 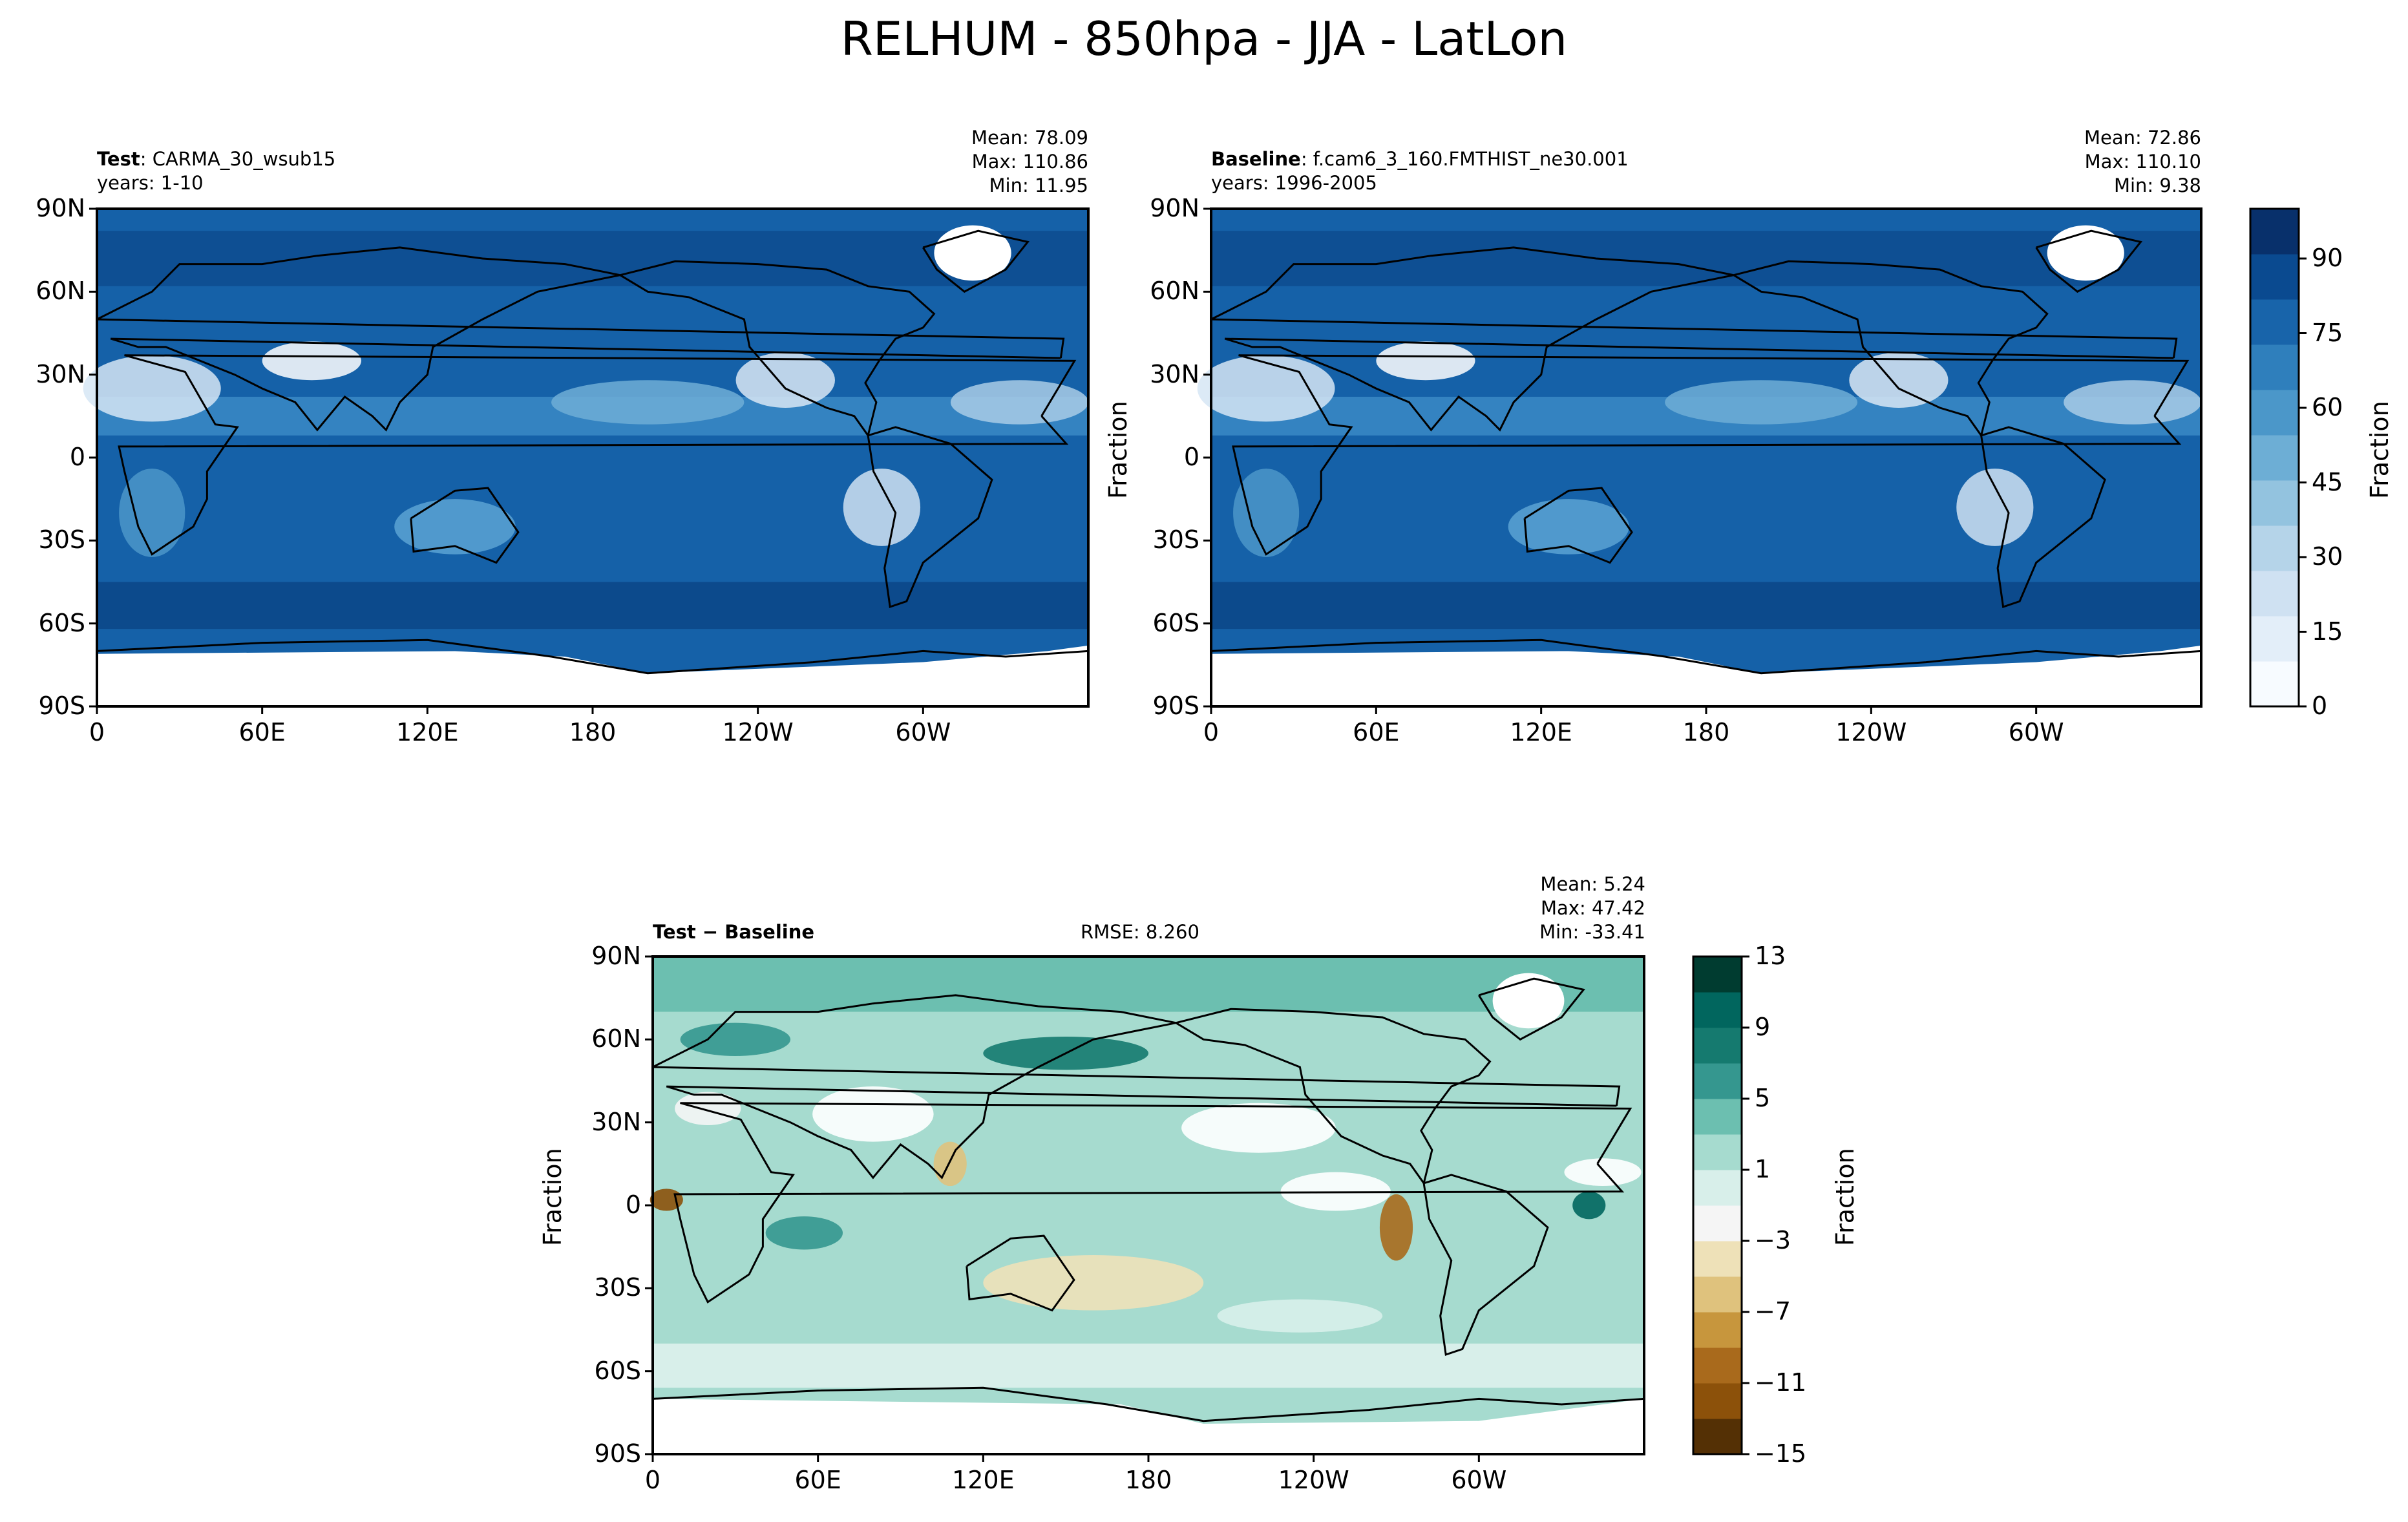 I want to click on diff-lat-tick-label: 30S, so click(x=617, y=1287).